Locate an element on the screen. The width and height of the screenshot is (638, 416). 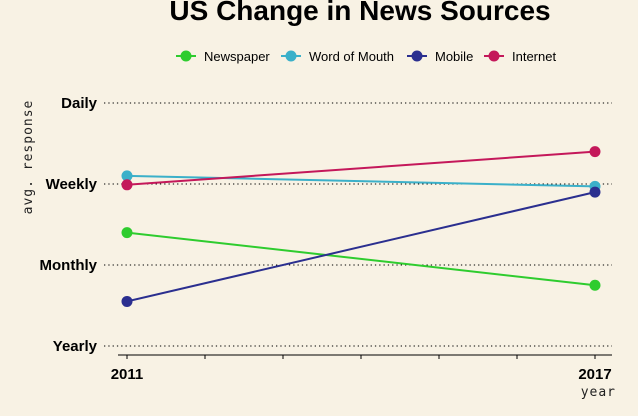
data-point-word-of-mouth is located at coordinates (127, 176).